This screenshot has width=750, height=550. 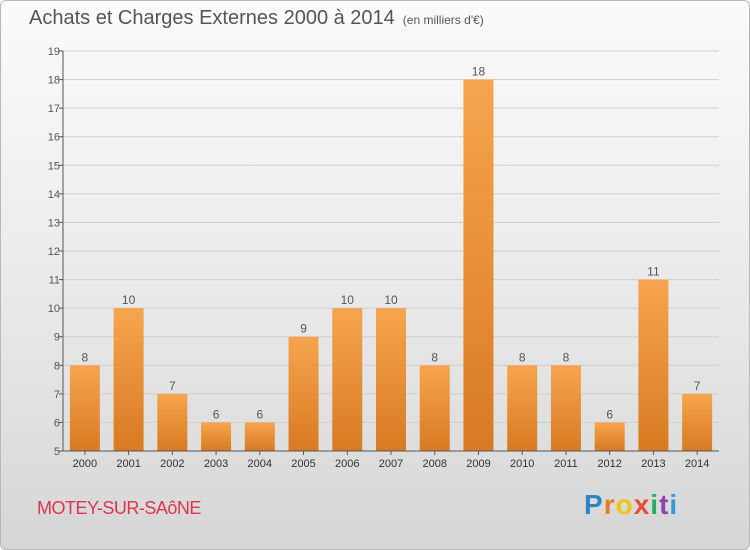 What do you see at coordinates (664, 504) in the screenshot?
I see `logo-letter: t` at bounding box center [664, 504].